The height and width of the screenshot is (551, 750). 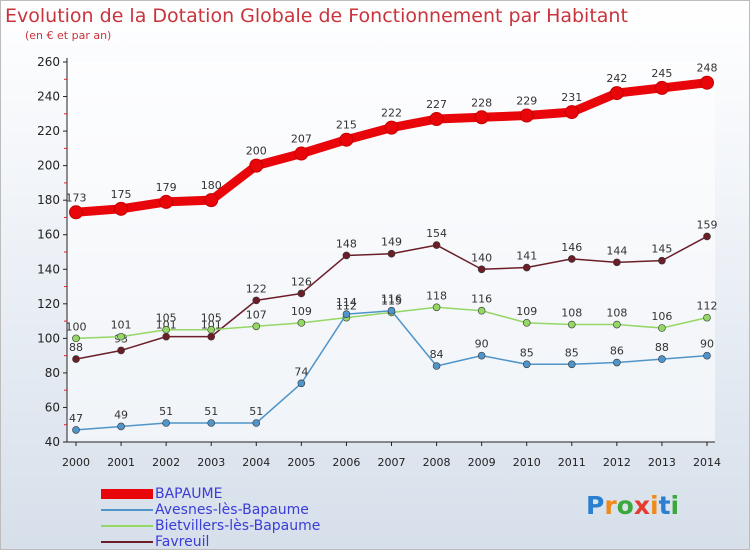 I want to click on data-label: 175, so click(x=121, y=194).